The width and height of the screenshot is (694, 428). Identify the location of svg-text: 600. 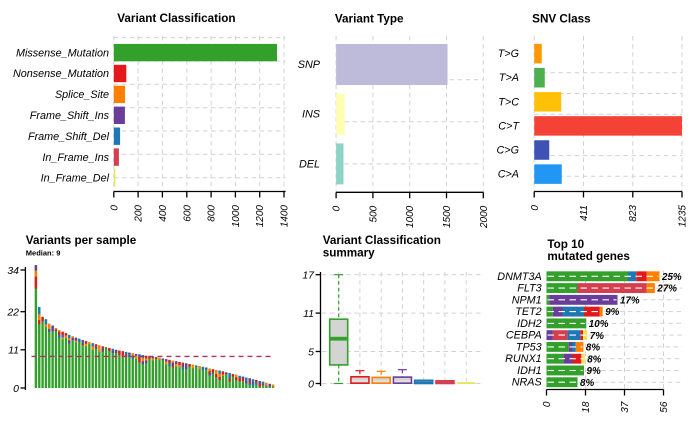
(187, 213).